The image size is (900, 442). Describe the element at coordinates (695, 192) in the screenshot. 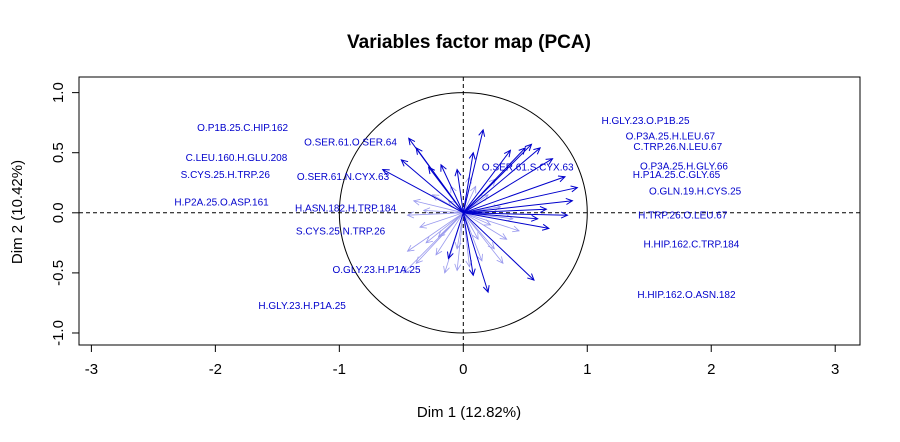

I see `variable-label: O.GLN.19.H.CYS.25` at that location.